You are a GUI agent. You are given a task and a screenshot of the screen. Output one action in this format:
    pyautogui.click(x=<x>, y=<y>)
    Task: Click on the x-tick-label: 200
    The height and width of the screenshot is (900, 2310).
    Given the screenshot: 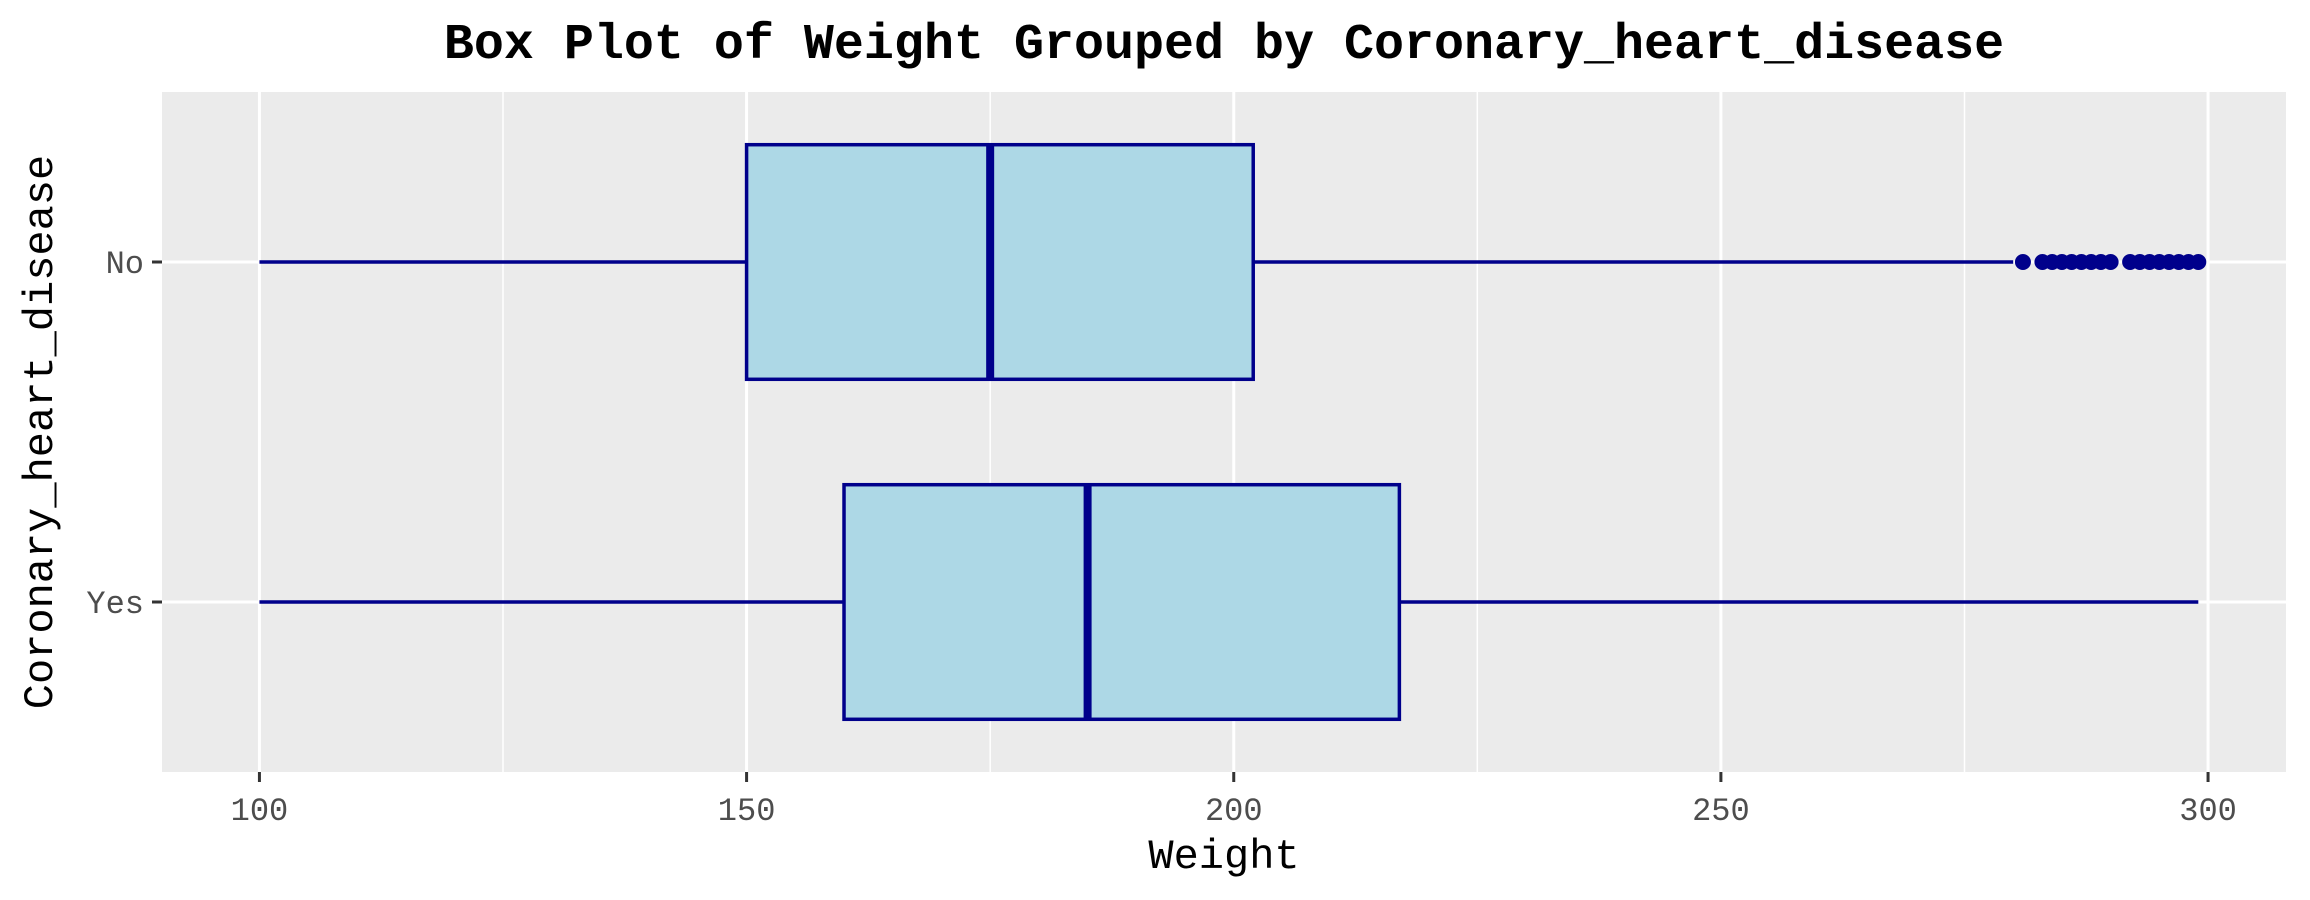 What is the action you would take?
    pyautogui.click(x=1234, y=811)
    